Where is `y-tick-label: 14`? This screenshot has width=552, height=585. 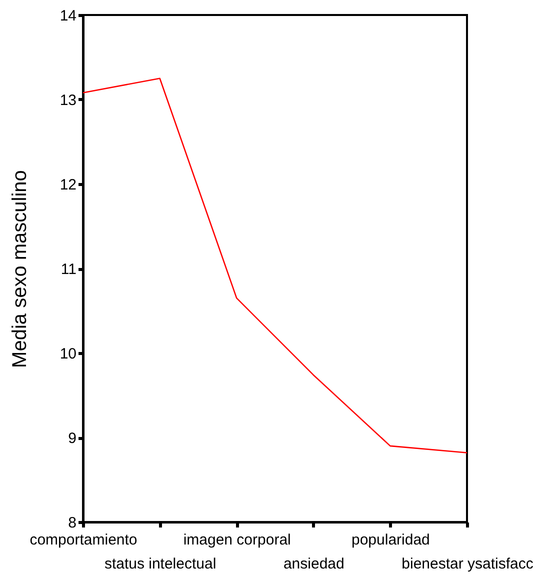 y-tick-label: 14 is located at coordinates (68, 16).